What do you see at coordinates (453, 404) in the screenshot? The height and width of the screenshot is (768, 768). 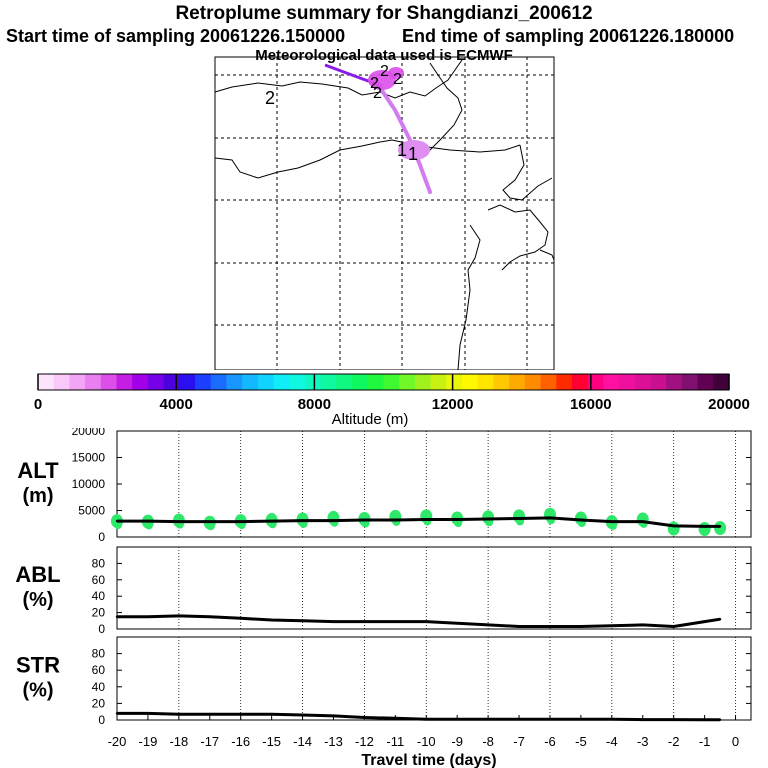 I see `colorbar-tick-label: 12000` at bounding box center [453, 404].